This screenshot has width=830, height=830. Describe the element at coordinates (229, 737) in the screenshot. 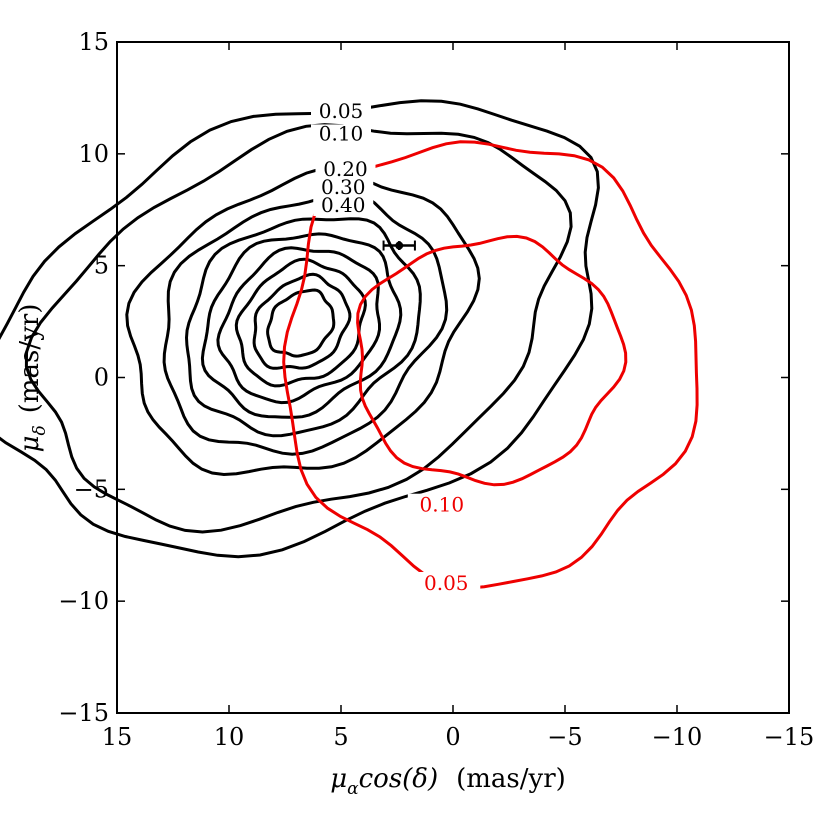

I see `x-tick-label: 10` at that location.